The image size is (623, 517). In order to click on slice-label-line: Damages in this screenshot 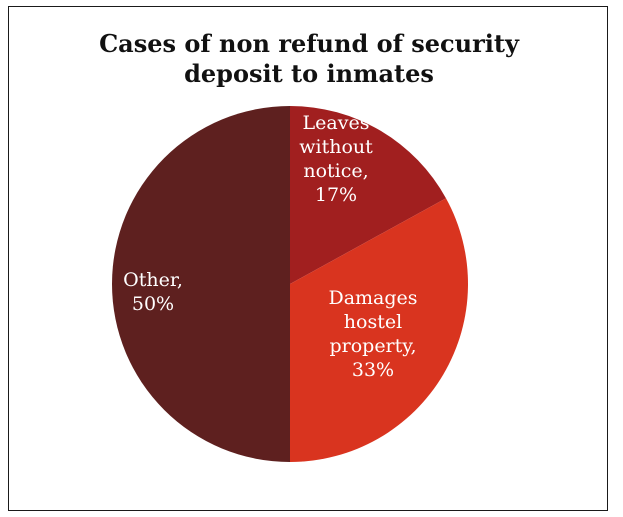, I will do `click(372, 298)`.